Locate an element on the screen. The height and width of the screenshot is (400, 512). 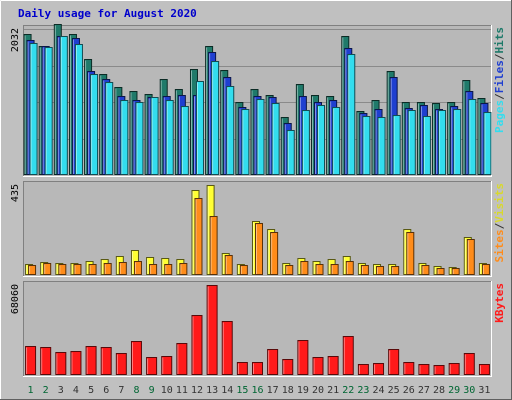
day-label-22: 22 is located at coordinates (348, 390).